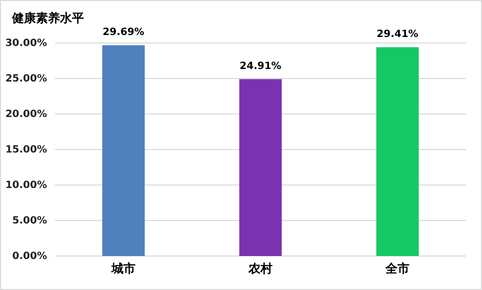 Image resolution: width=482 pixels, height=290 pixels. I want to click on x-tick-label: 城市, so click(123, 269).